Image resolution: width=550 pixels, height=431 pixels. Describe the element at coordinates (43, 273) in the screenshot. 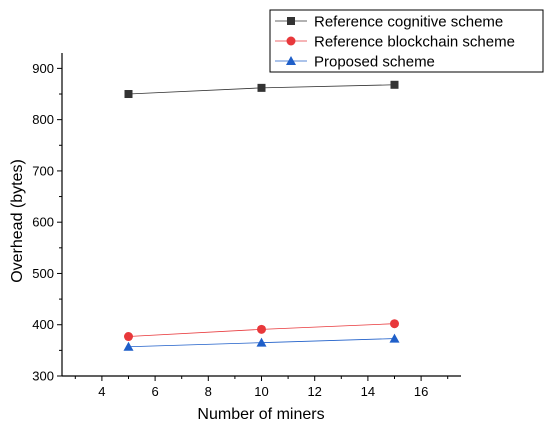

I see `y-tick-label: 500` at that location.